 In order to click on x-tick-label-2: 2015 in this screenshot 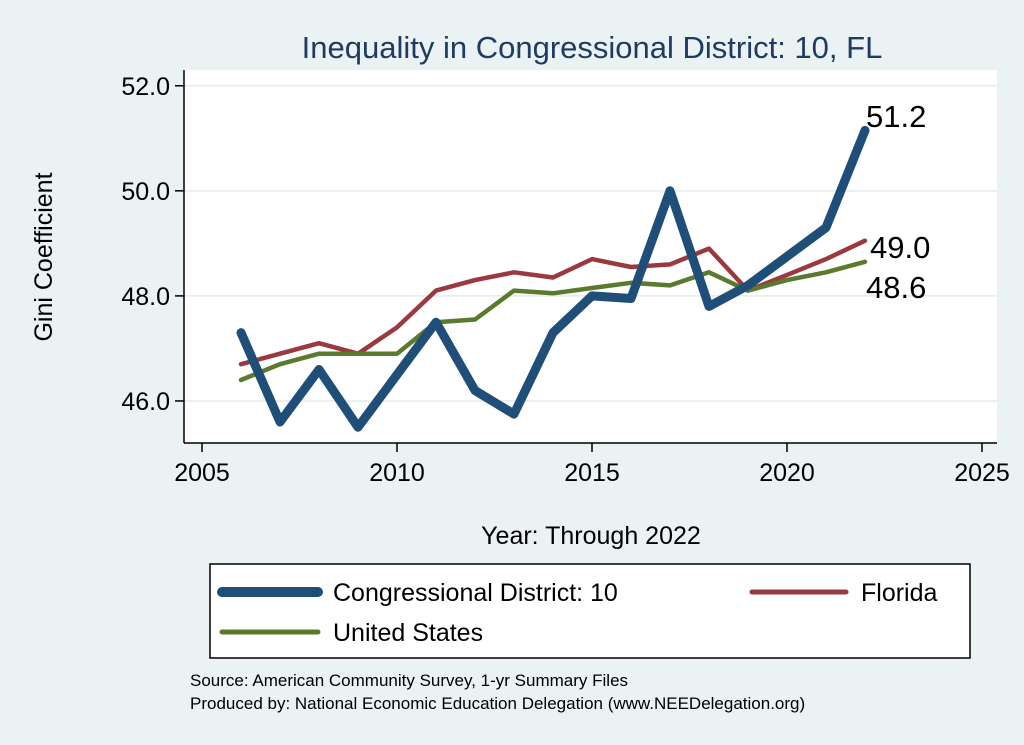, I will do `click(592, 473)`.